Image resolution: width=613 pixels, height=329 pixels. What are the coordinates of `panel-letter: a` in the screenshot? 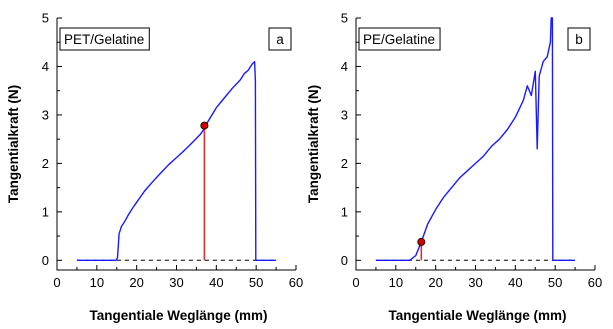 It's located at (280, 39).